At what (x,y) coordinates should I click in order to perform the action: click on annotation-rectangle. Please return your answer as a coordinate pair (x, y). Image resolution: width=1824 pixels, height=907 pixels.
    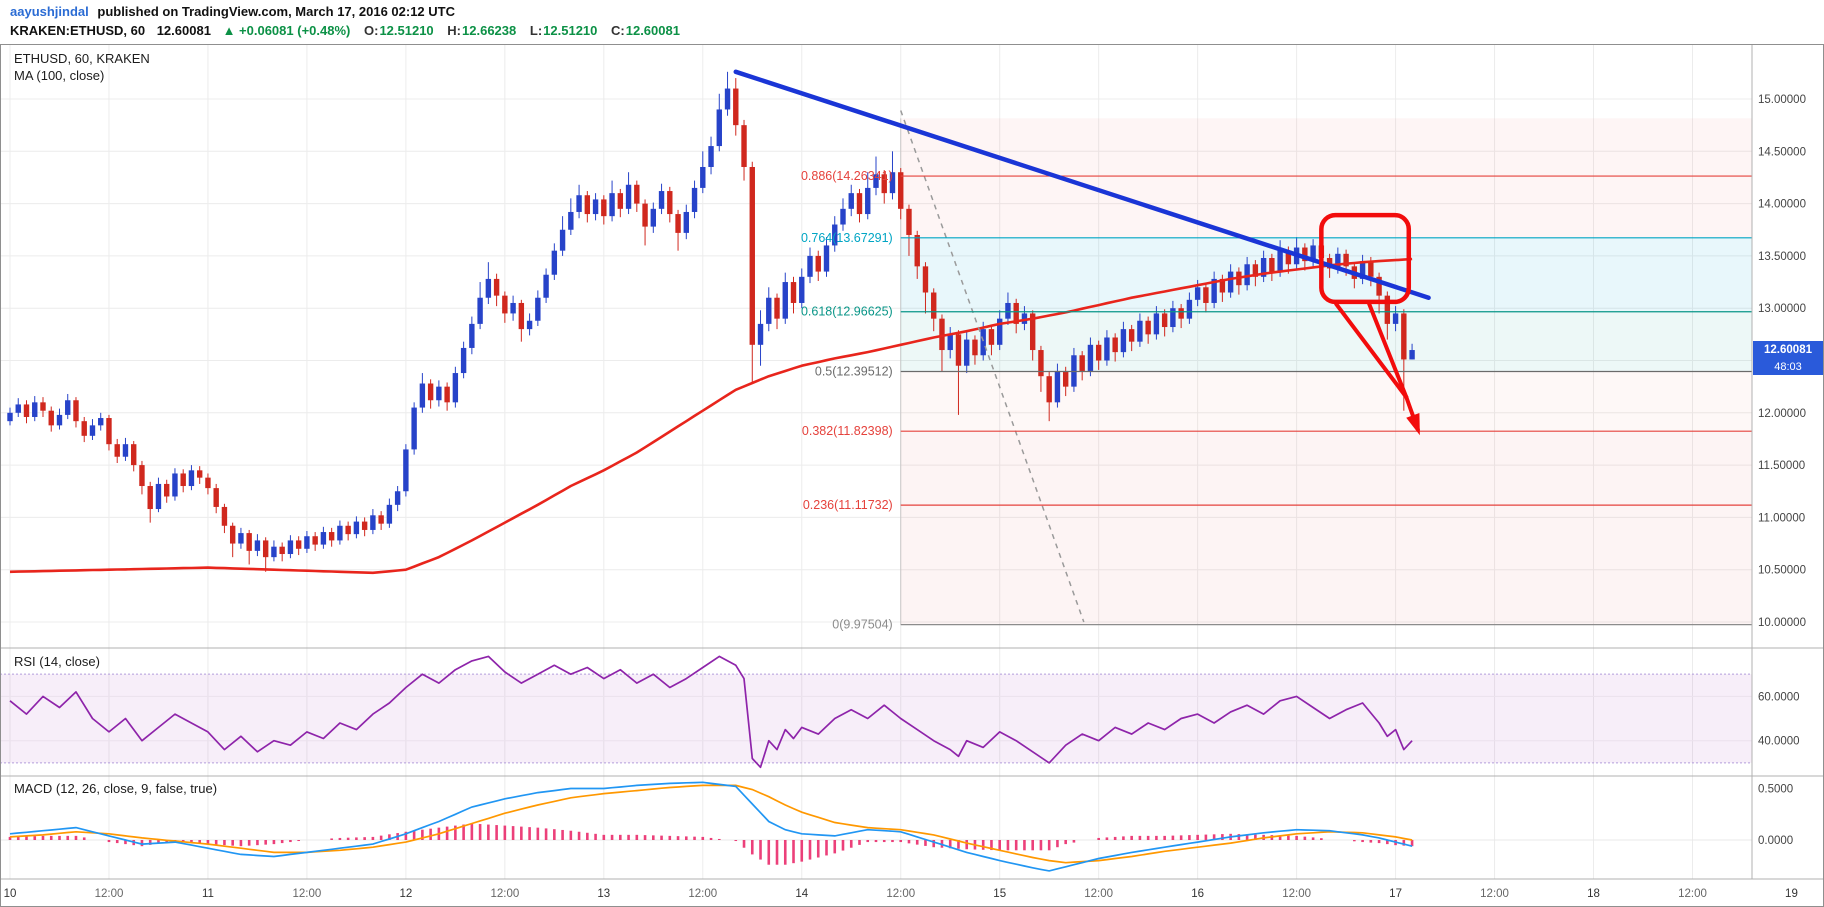
    Looking at the image, I should click on (1365, 258).